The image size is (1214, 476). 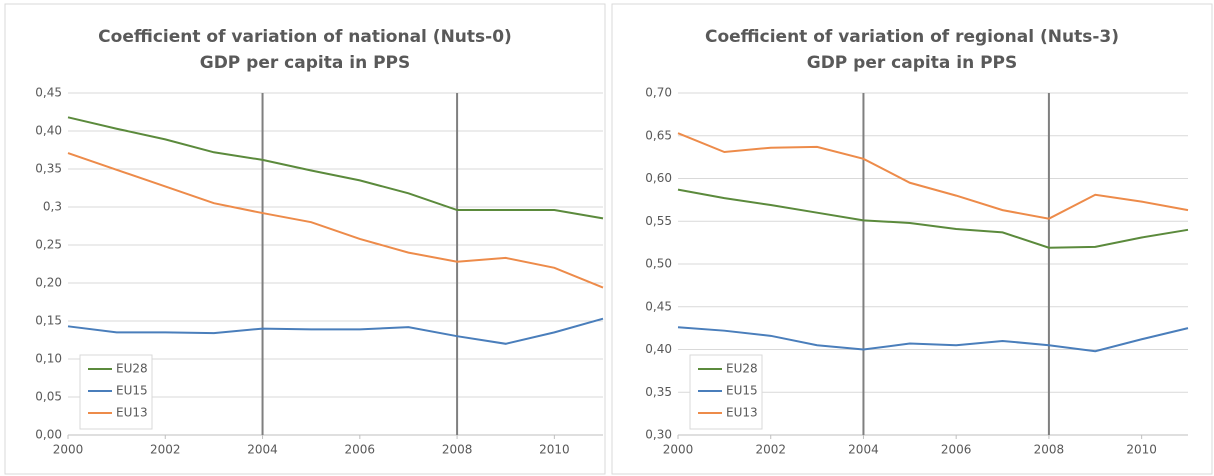 What do you see at coordinates (658, 93) in the screenshot?
I see `y-tick-label: 0,70` at bounding box center [658, 93].